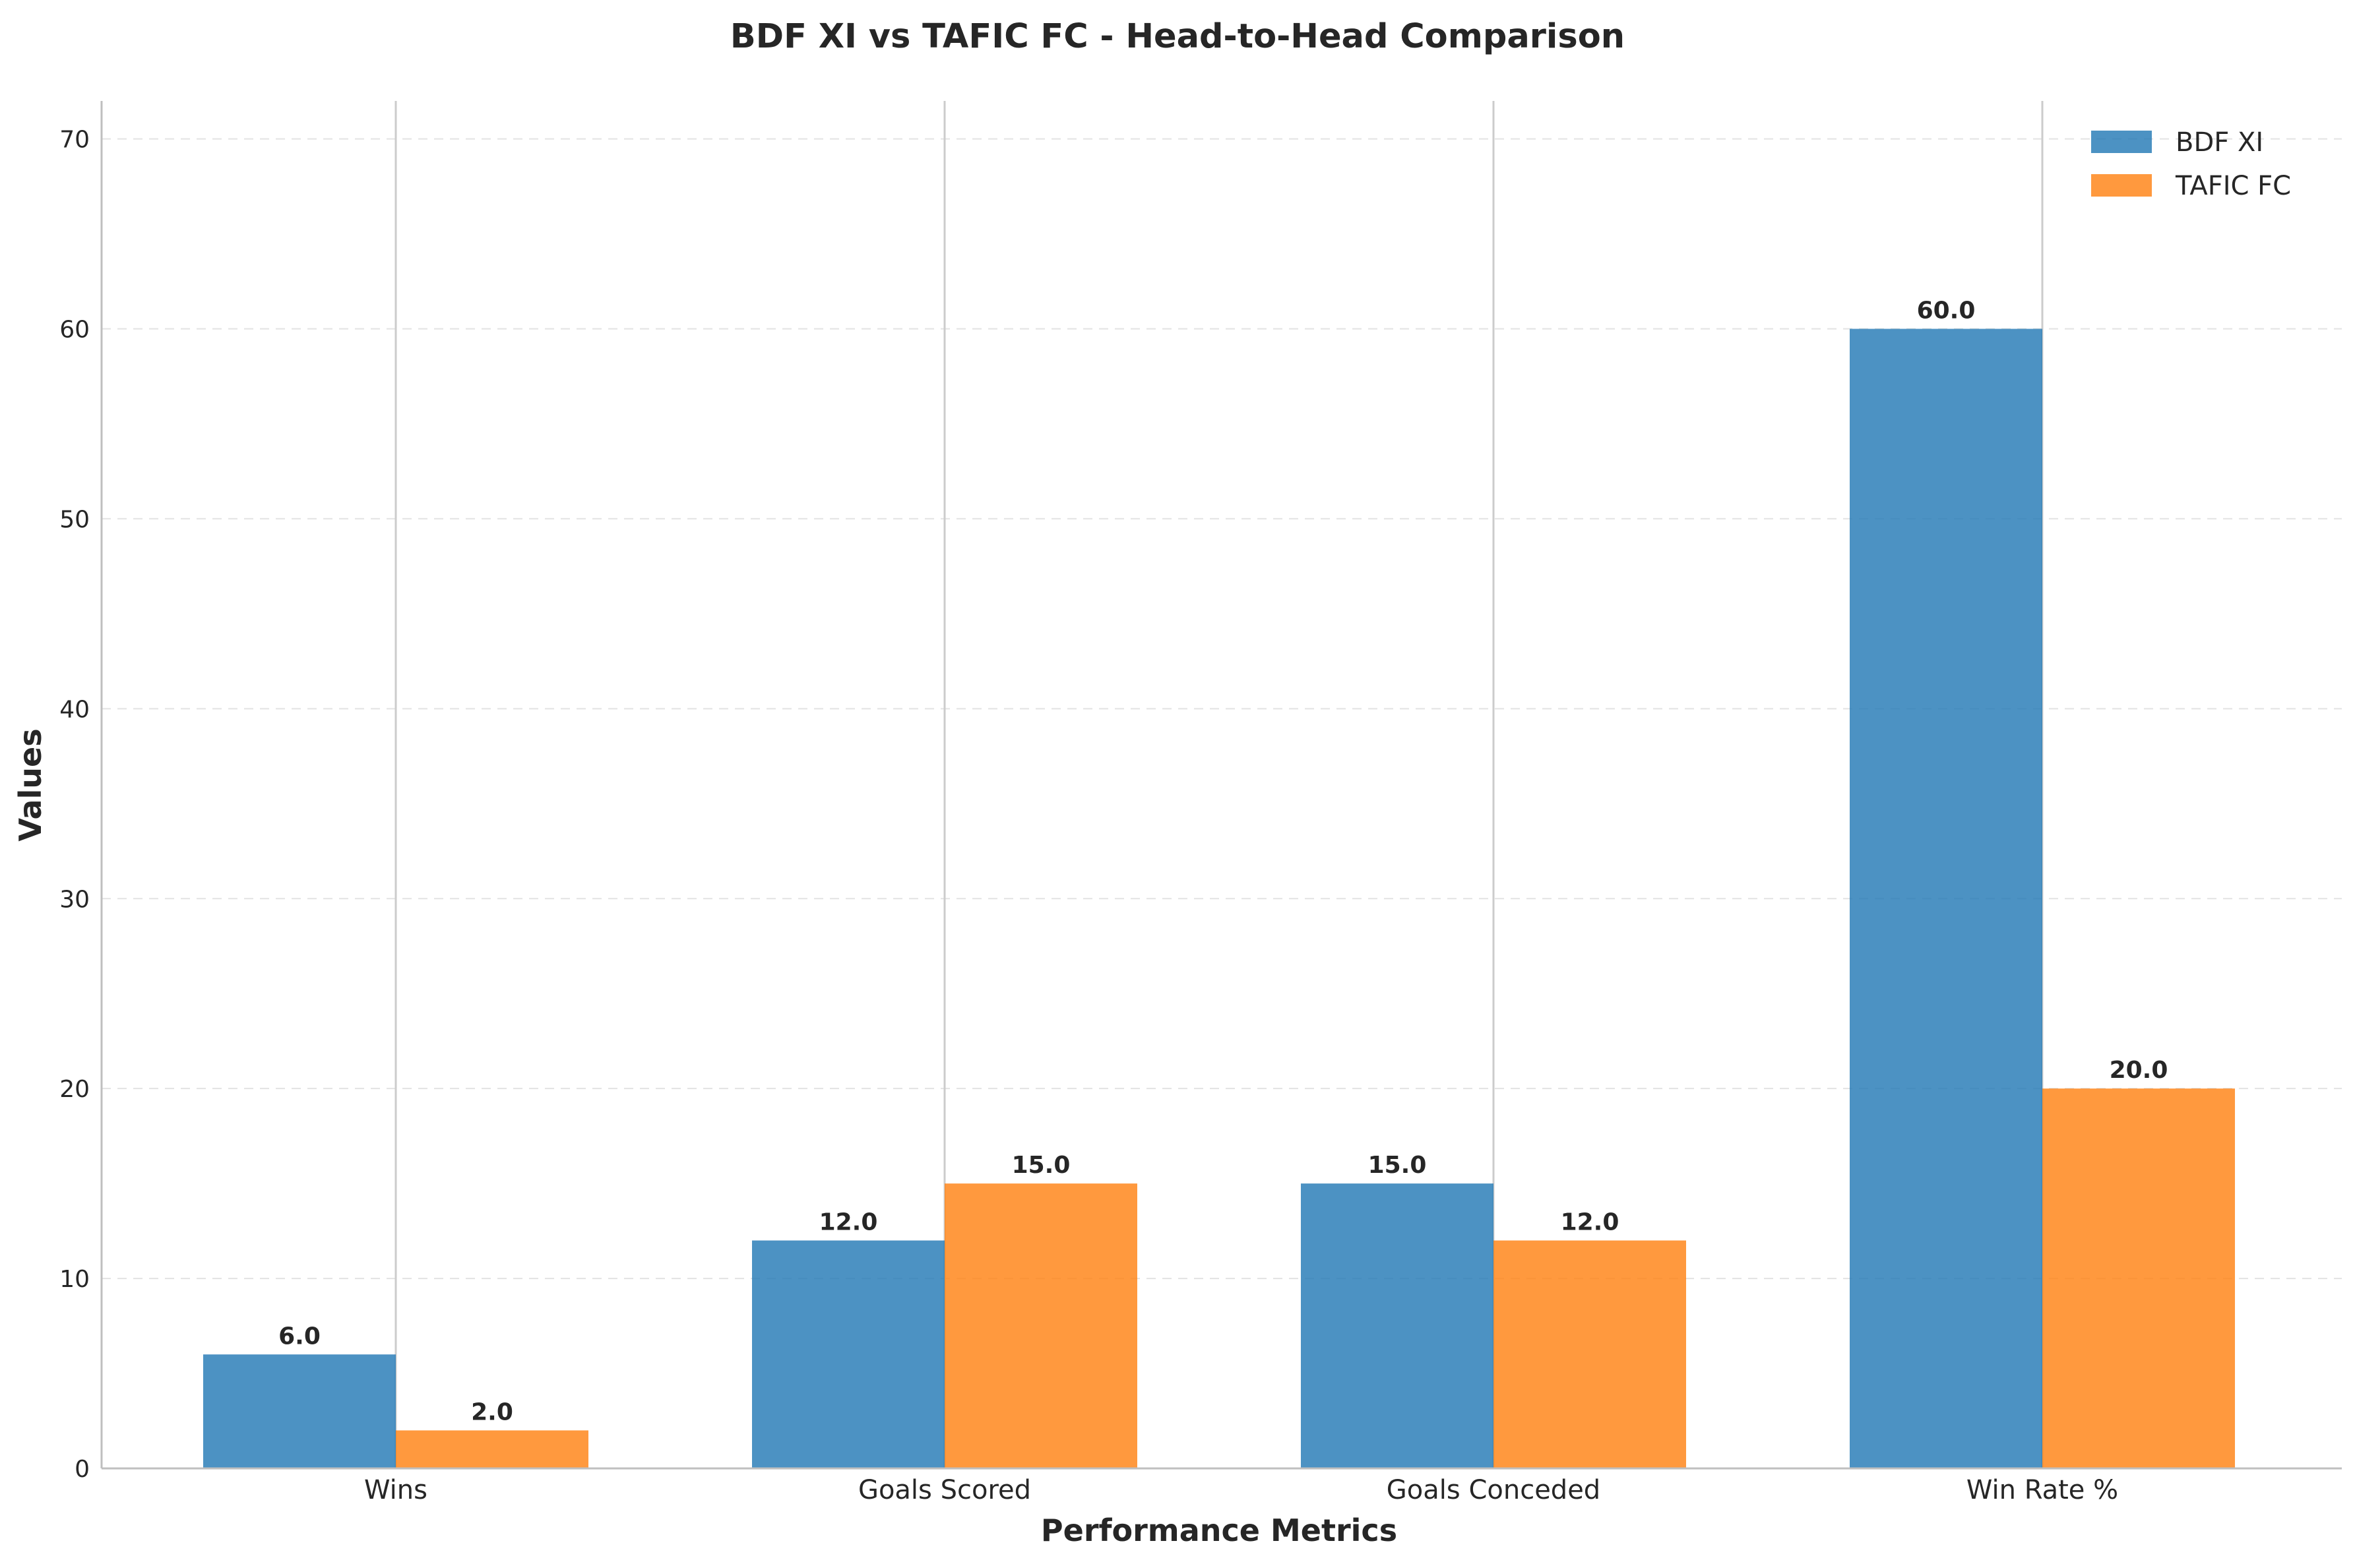  Describe the element at coordinates (1590, 1354) in the screenshot. I see `bar-tafic-fc-goals-conceded` at that location.